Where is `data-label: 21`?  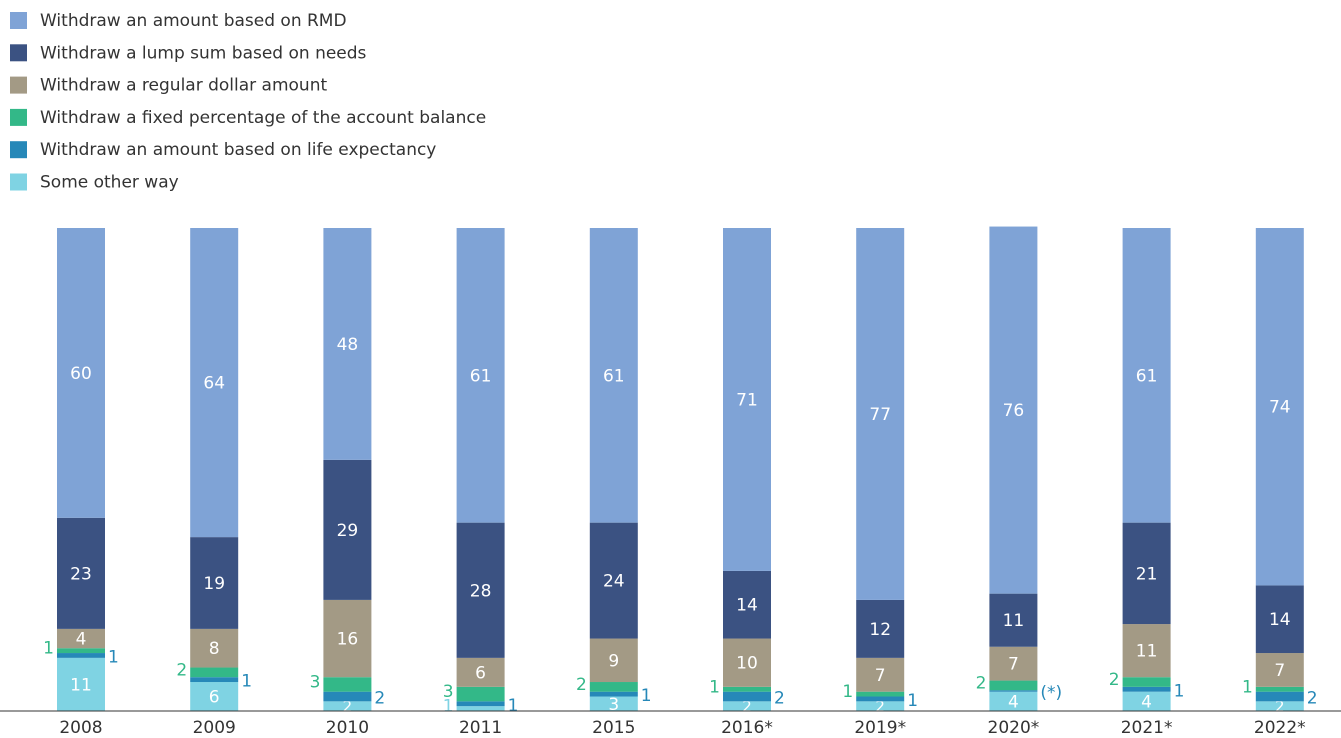 data-label: 21 is located at coordinates (1147, 574).